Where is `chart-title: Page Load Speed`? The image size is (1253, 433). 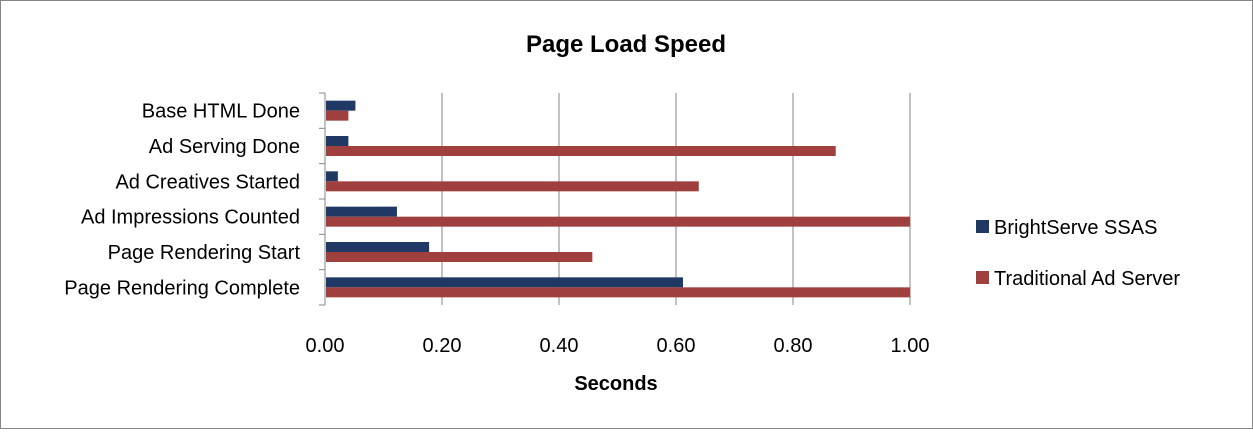 chart-title: Page Load Speed is located at coordinates (626, 44).